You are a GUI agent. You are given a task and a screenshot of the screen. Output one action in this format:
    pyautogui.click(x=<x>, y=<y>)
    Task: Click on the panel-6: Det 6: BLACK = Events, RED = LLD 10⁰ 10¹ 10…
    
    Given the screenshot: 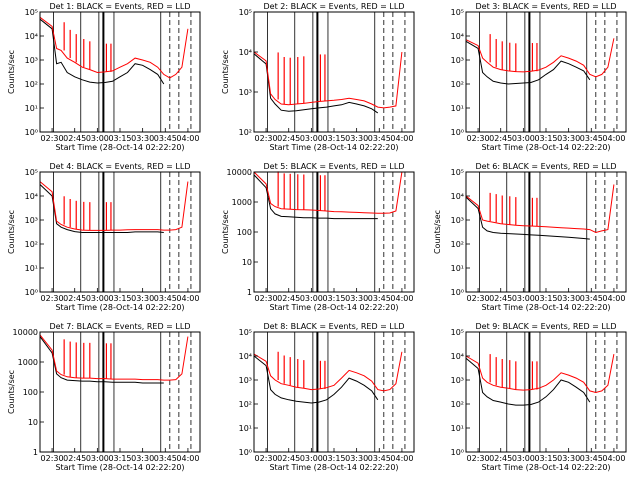 What is the action you would take?
    pyautogui.click(x=530, y=237)
    